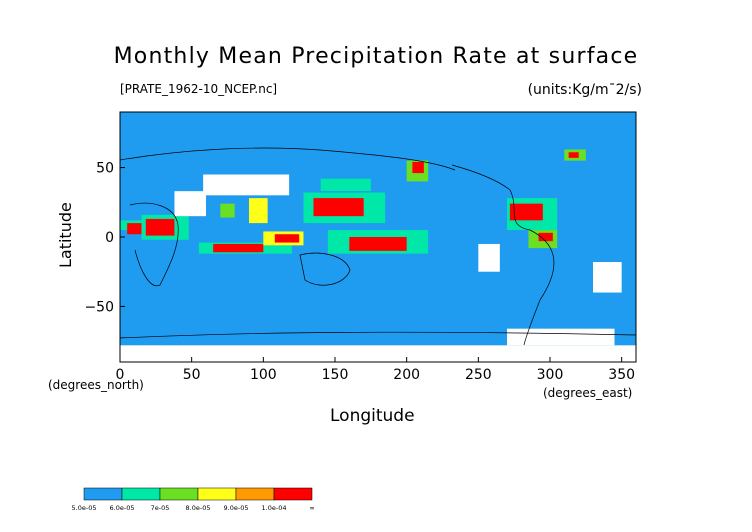 The height and width of the screenshot is (532, 752). What do you see at coordinates (478, 375) in the screenshot?
I see `x-tick-label: 250` at bounding box center [478, 375].